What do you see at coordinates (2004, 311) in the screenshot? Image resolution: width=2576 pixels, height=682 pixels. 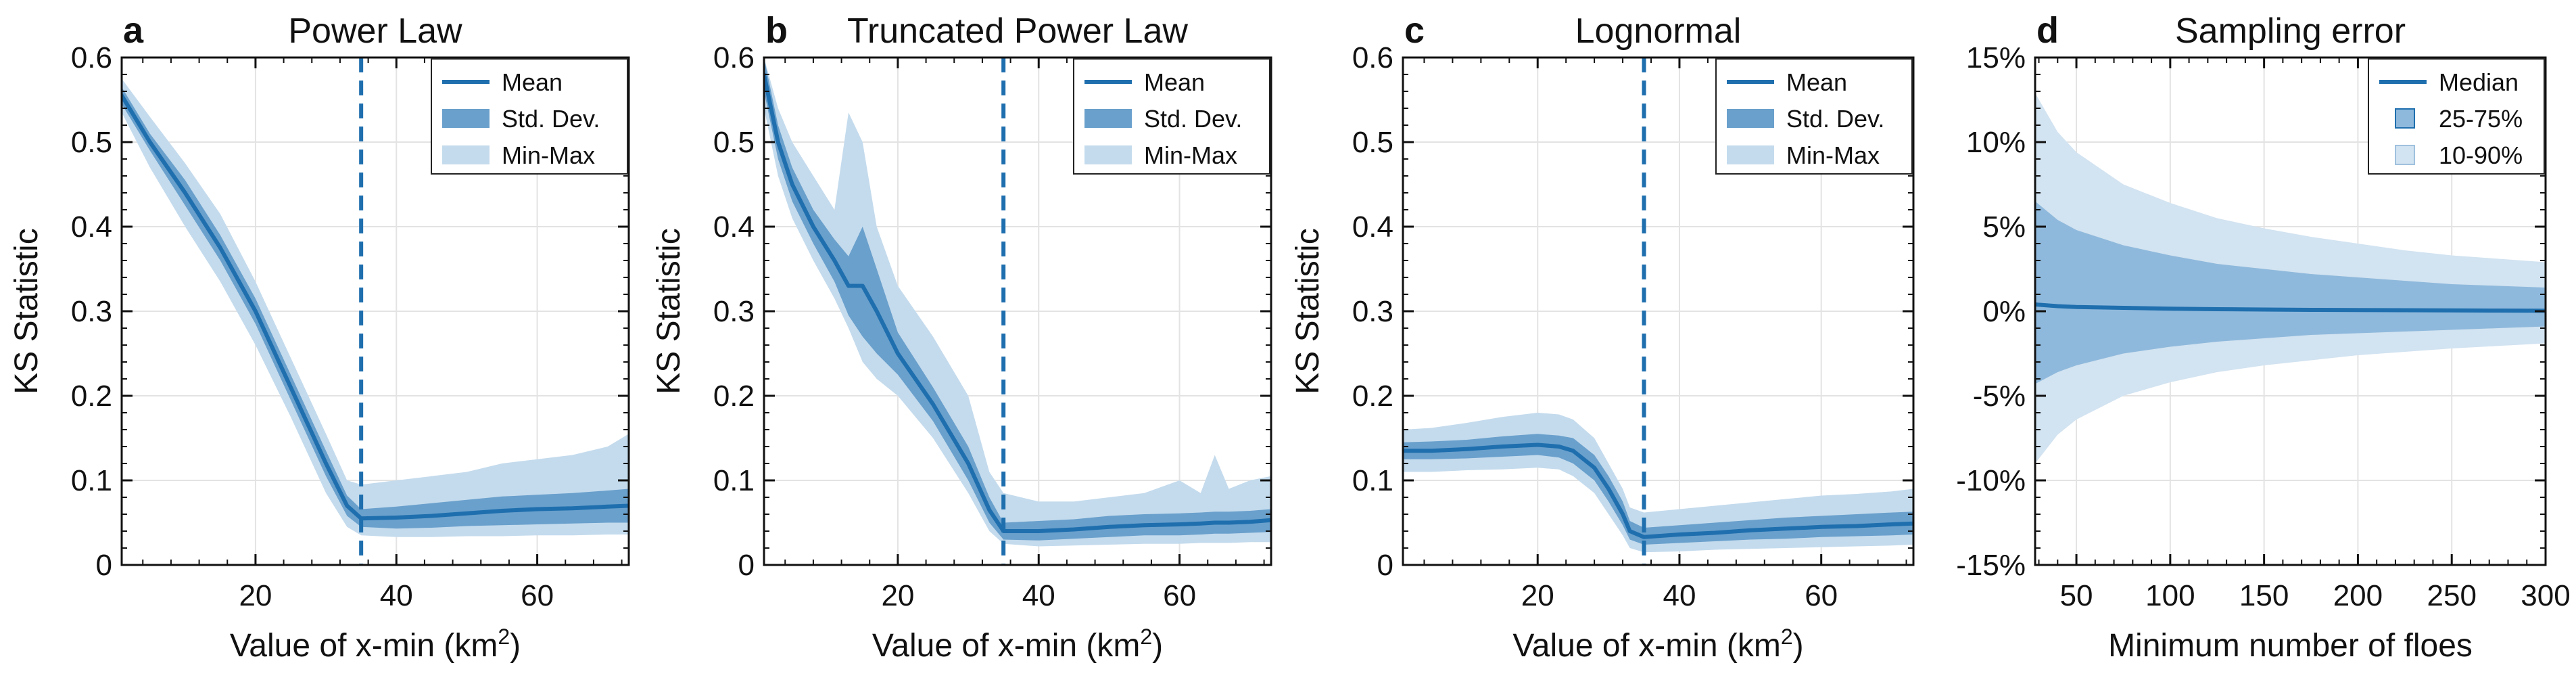 I see `y-tick-label: 0%` at bounding box center [2004, 311].